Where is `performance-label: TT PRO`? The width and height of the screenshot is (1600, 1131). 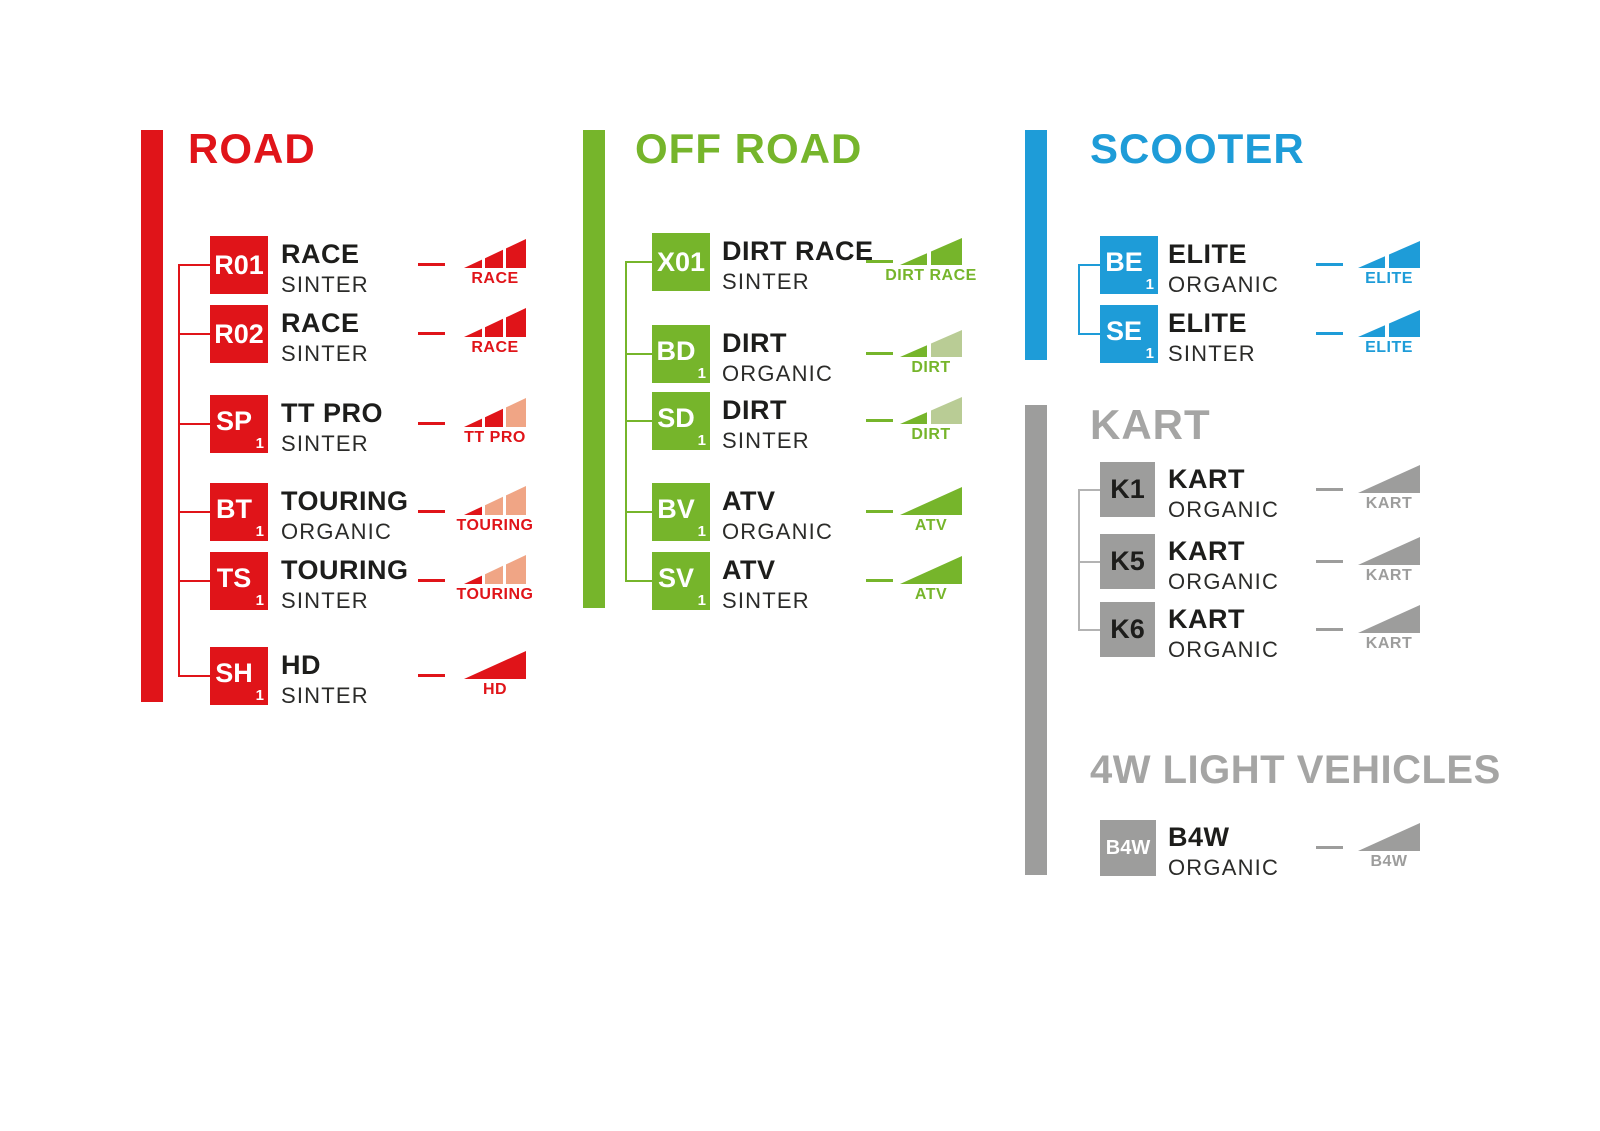
performance-label: TT PRO is located at coordinates (495, 437).